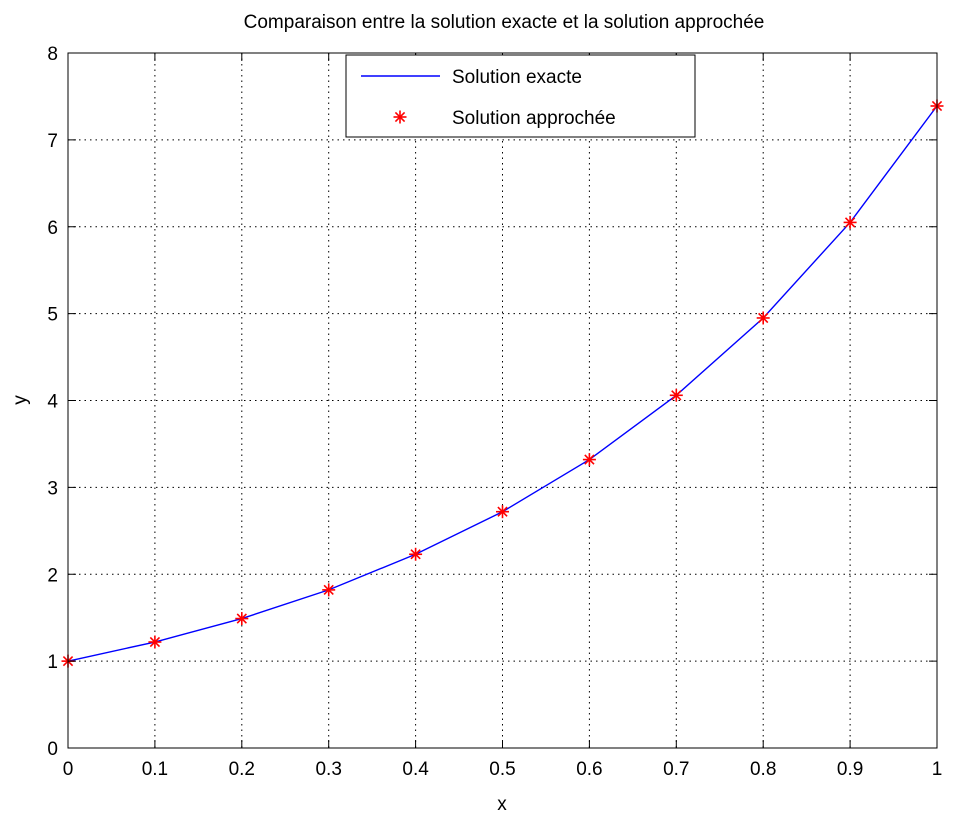 This screenshot has width=956, height=819. What do you see at coordinates (20, 400) in the screenshot?
I see `y-axis-label: y` at bounding box center [20, 400].